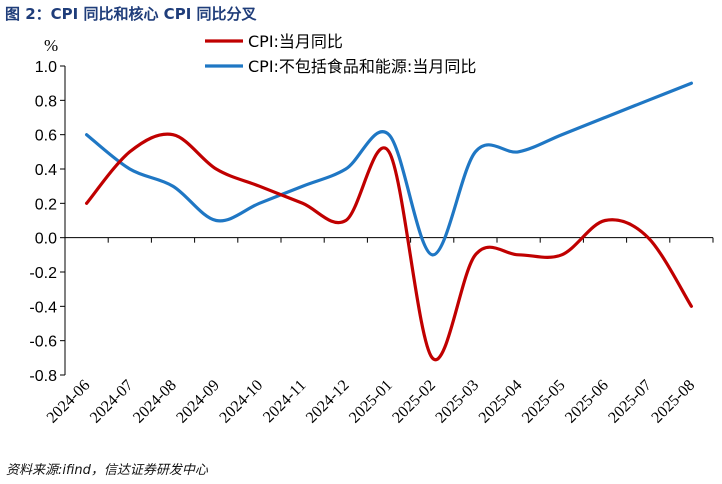  I want to click on y-tick-label: -0.8, so click(43, 376).